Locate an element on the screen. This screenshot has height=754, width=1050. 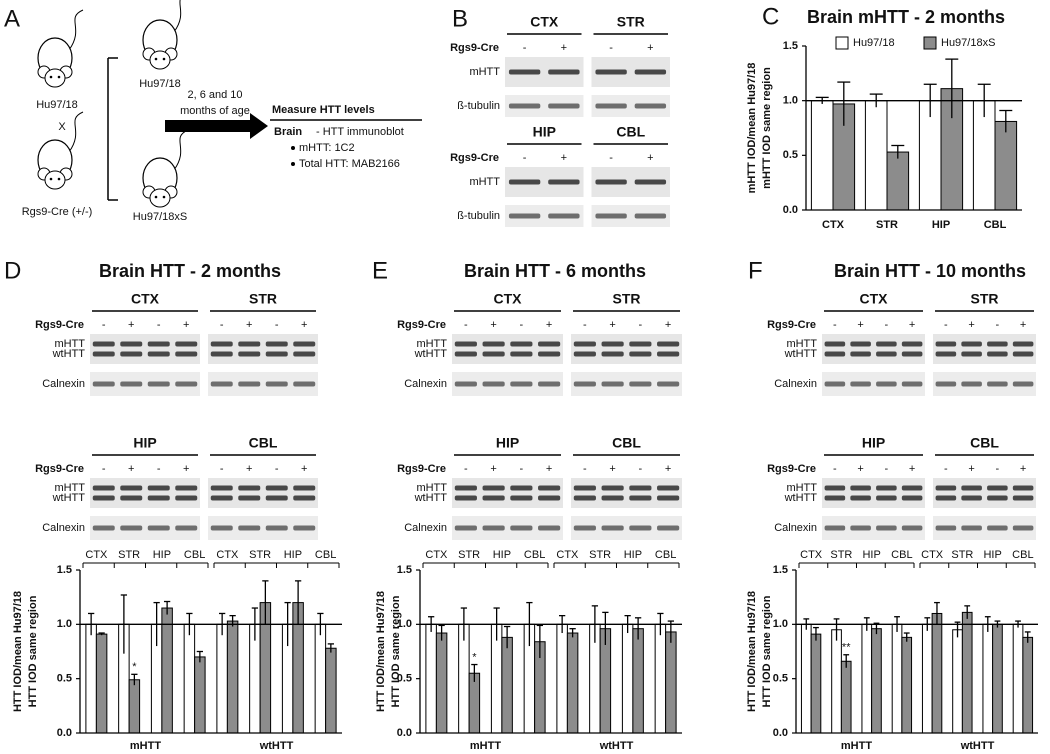
method: - HTT immunoblot is located at coordinates (360, 132).